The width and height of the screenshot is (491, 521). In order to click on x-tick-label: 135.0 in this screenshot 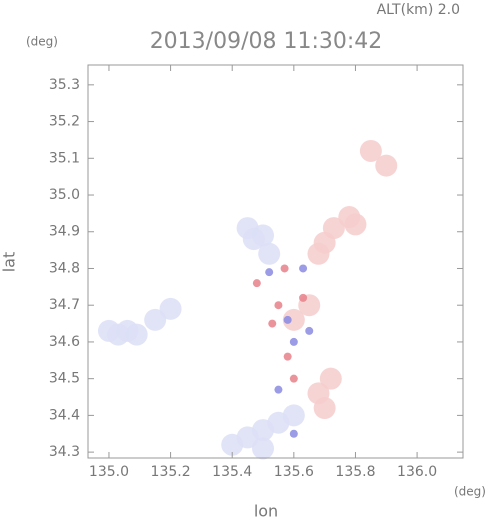, I will do `click(109, 472)`.